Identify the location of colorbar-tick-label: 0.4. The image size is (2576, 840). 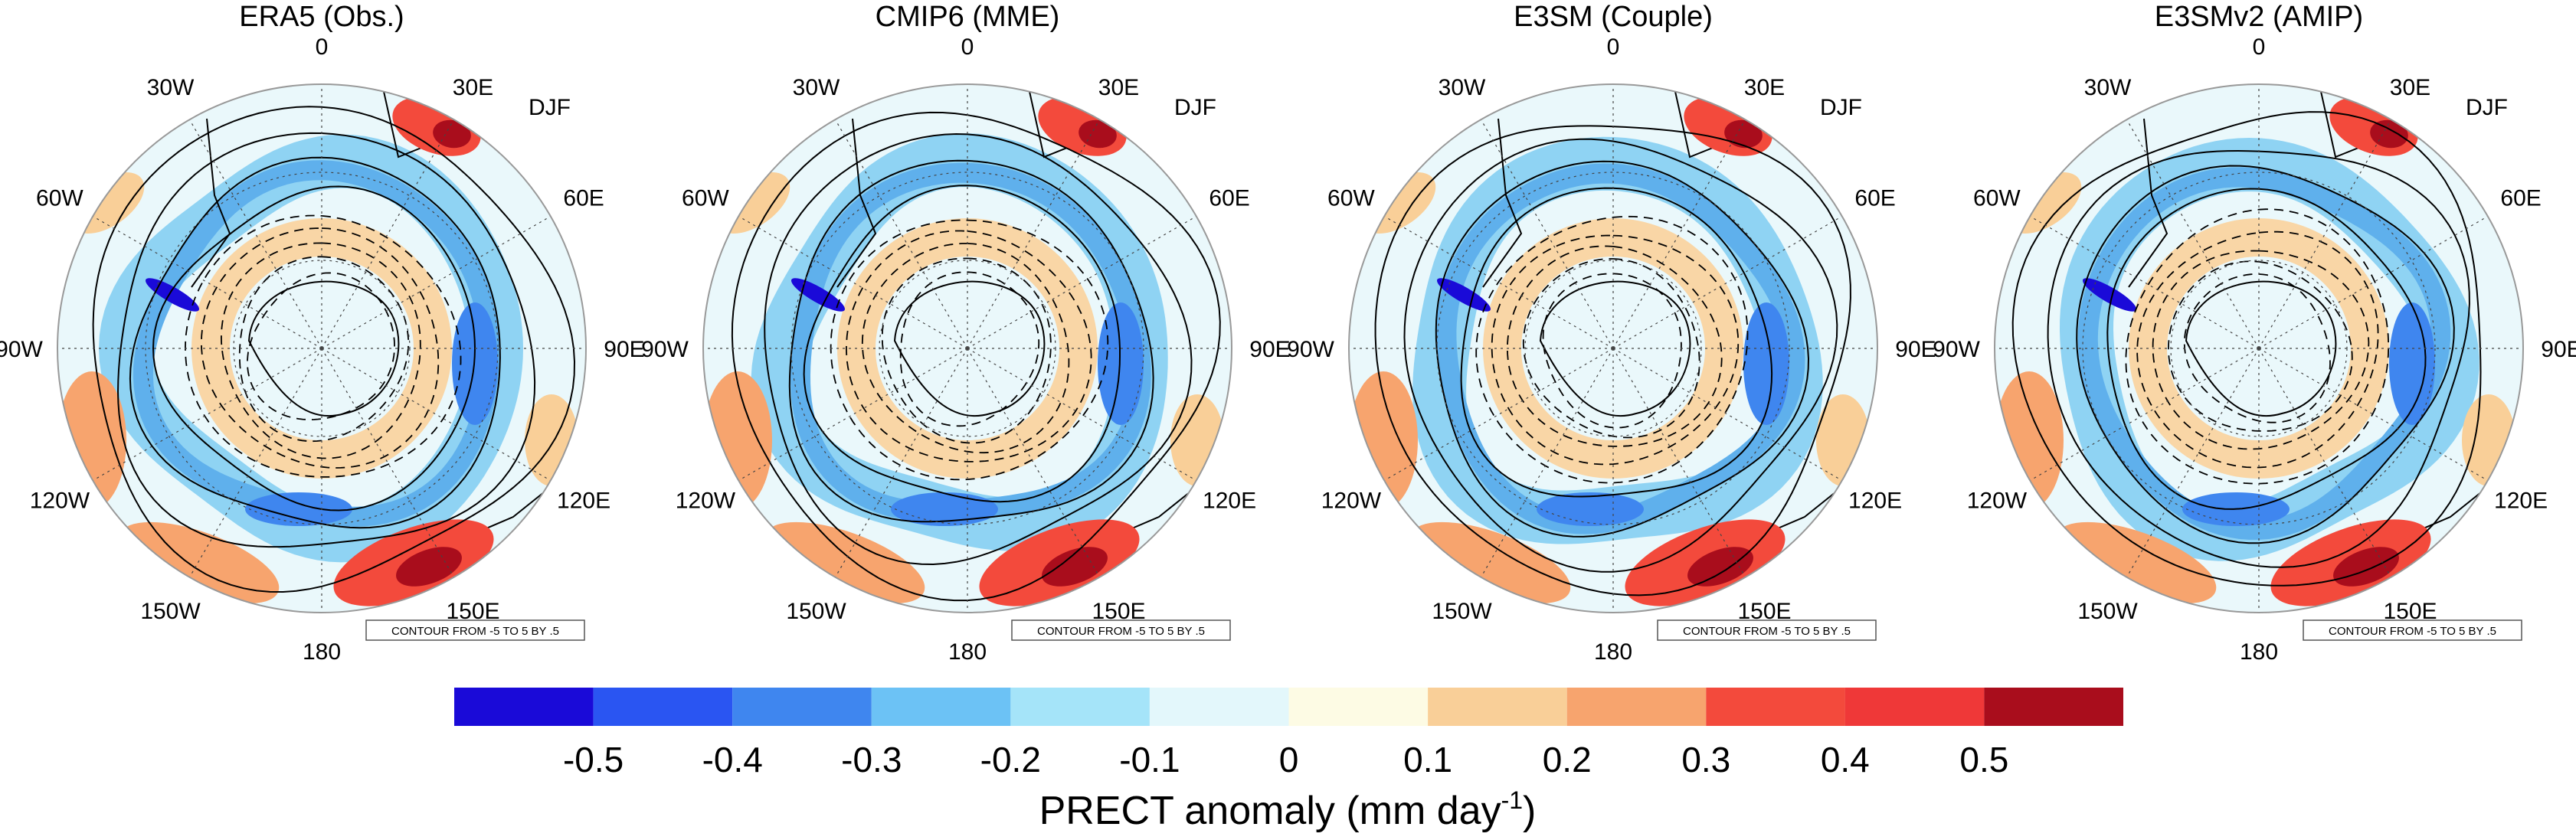
(1845, 760).